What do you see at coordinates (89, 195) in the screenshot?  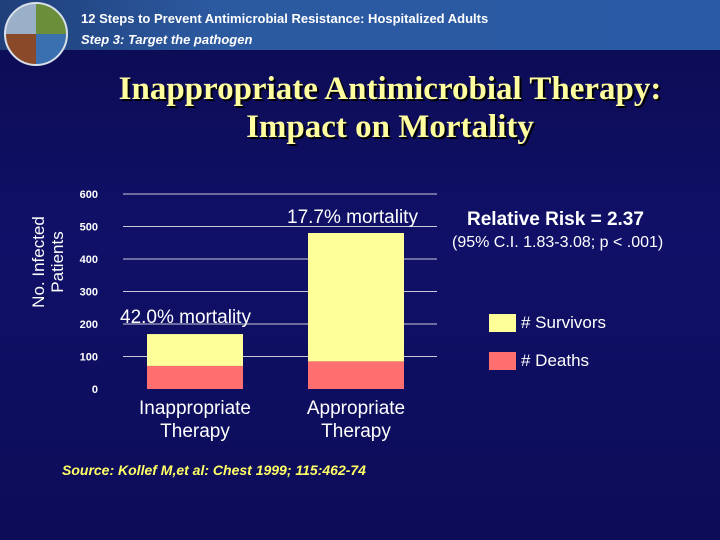 I see `y-tick-label: 600` at bounding box center [89, 195].